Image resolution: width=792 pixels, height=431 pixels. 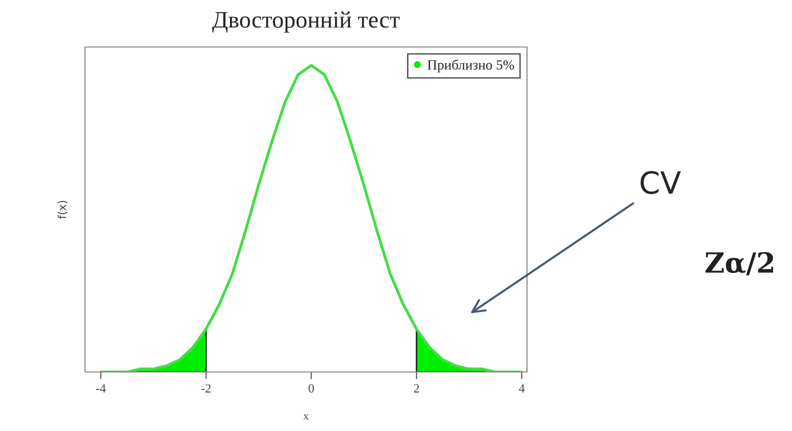 I want to click on legend-label: Приблизно 5%, so click(x=471, y=66).